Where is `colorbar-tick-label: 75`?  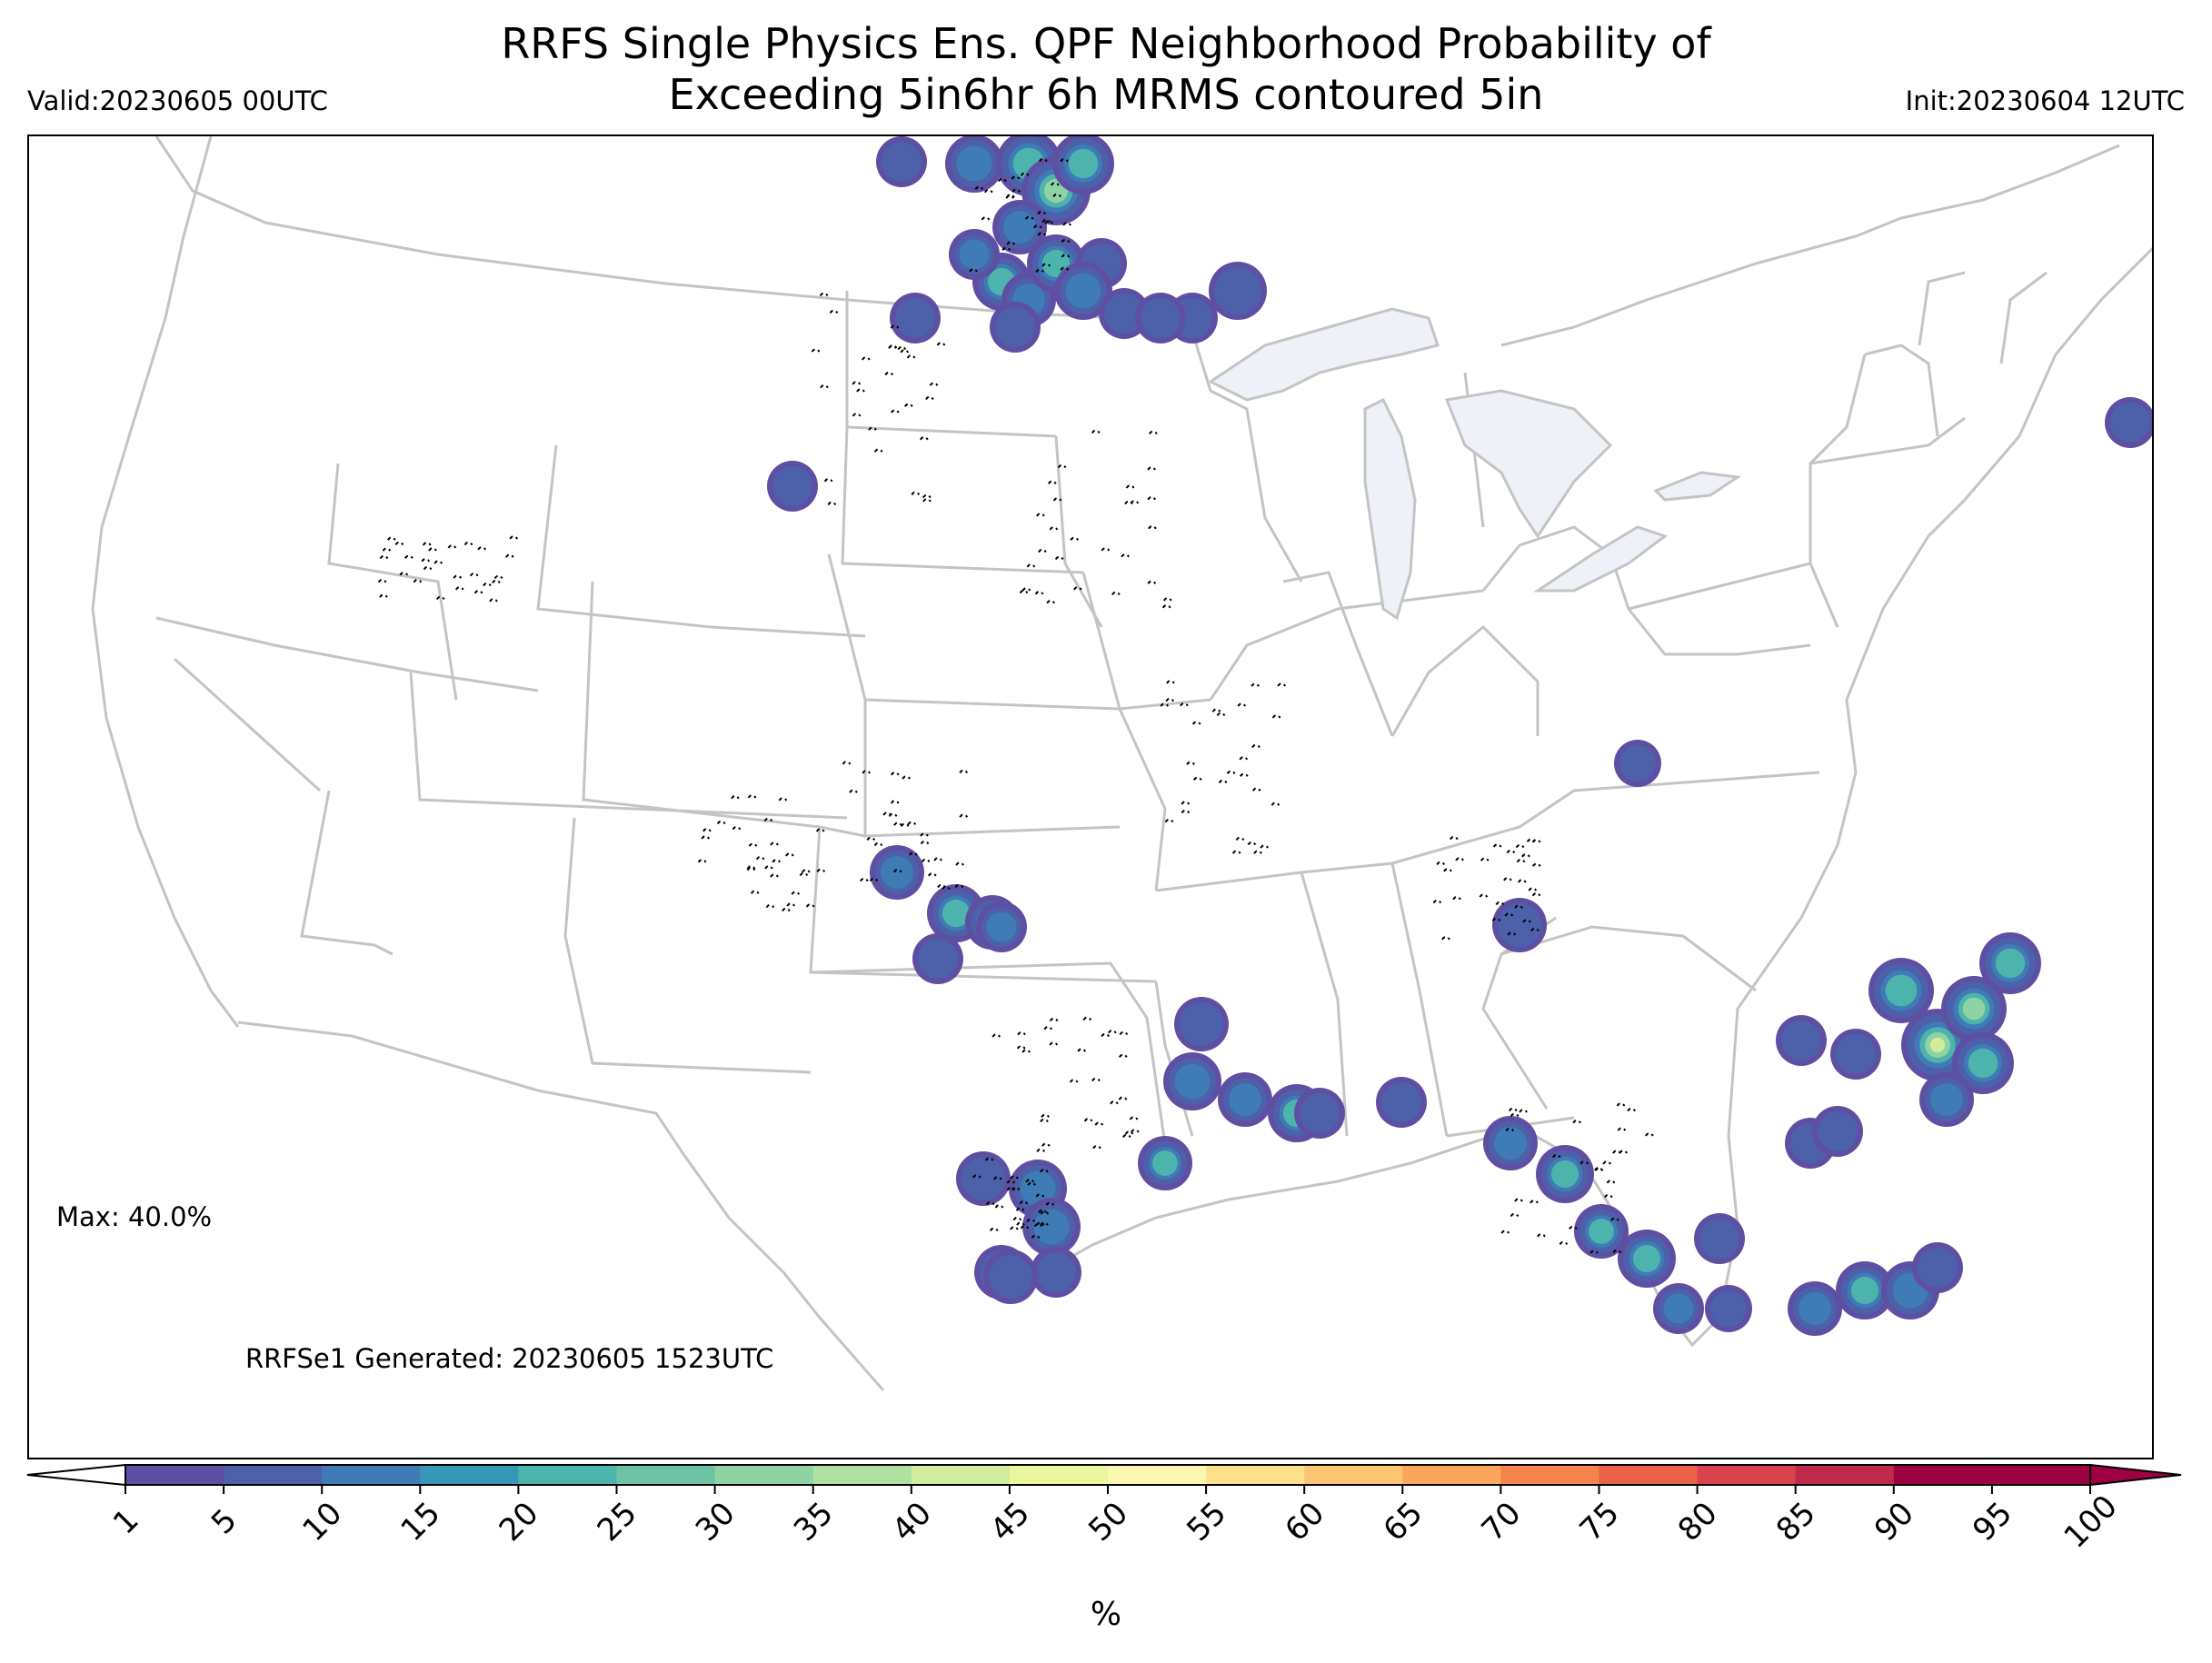
colorbar-tick-label: 75 is located at coordinates (1600, 1521).